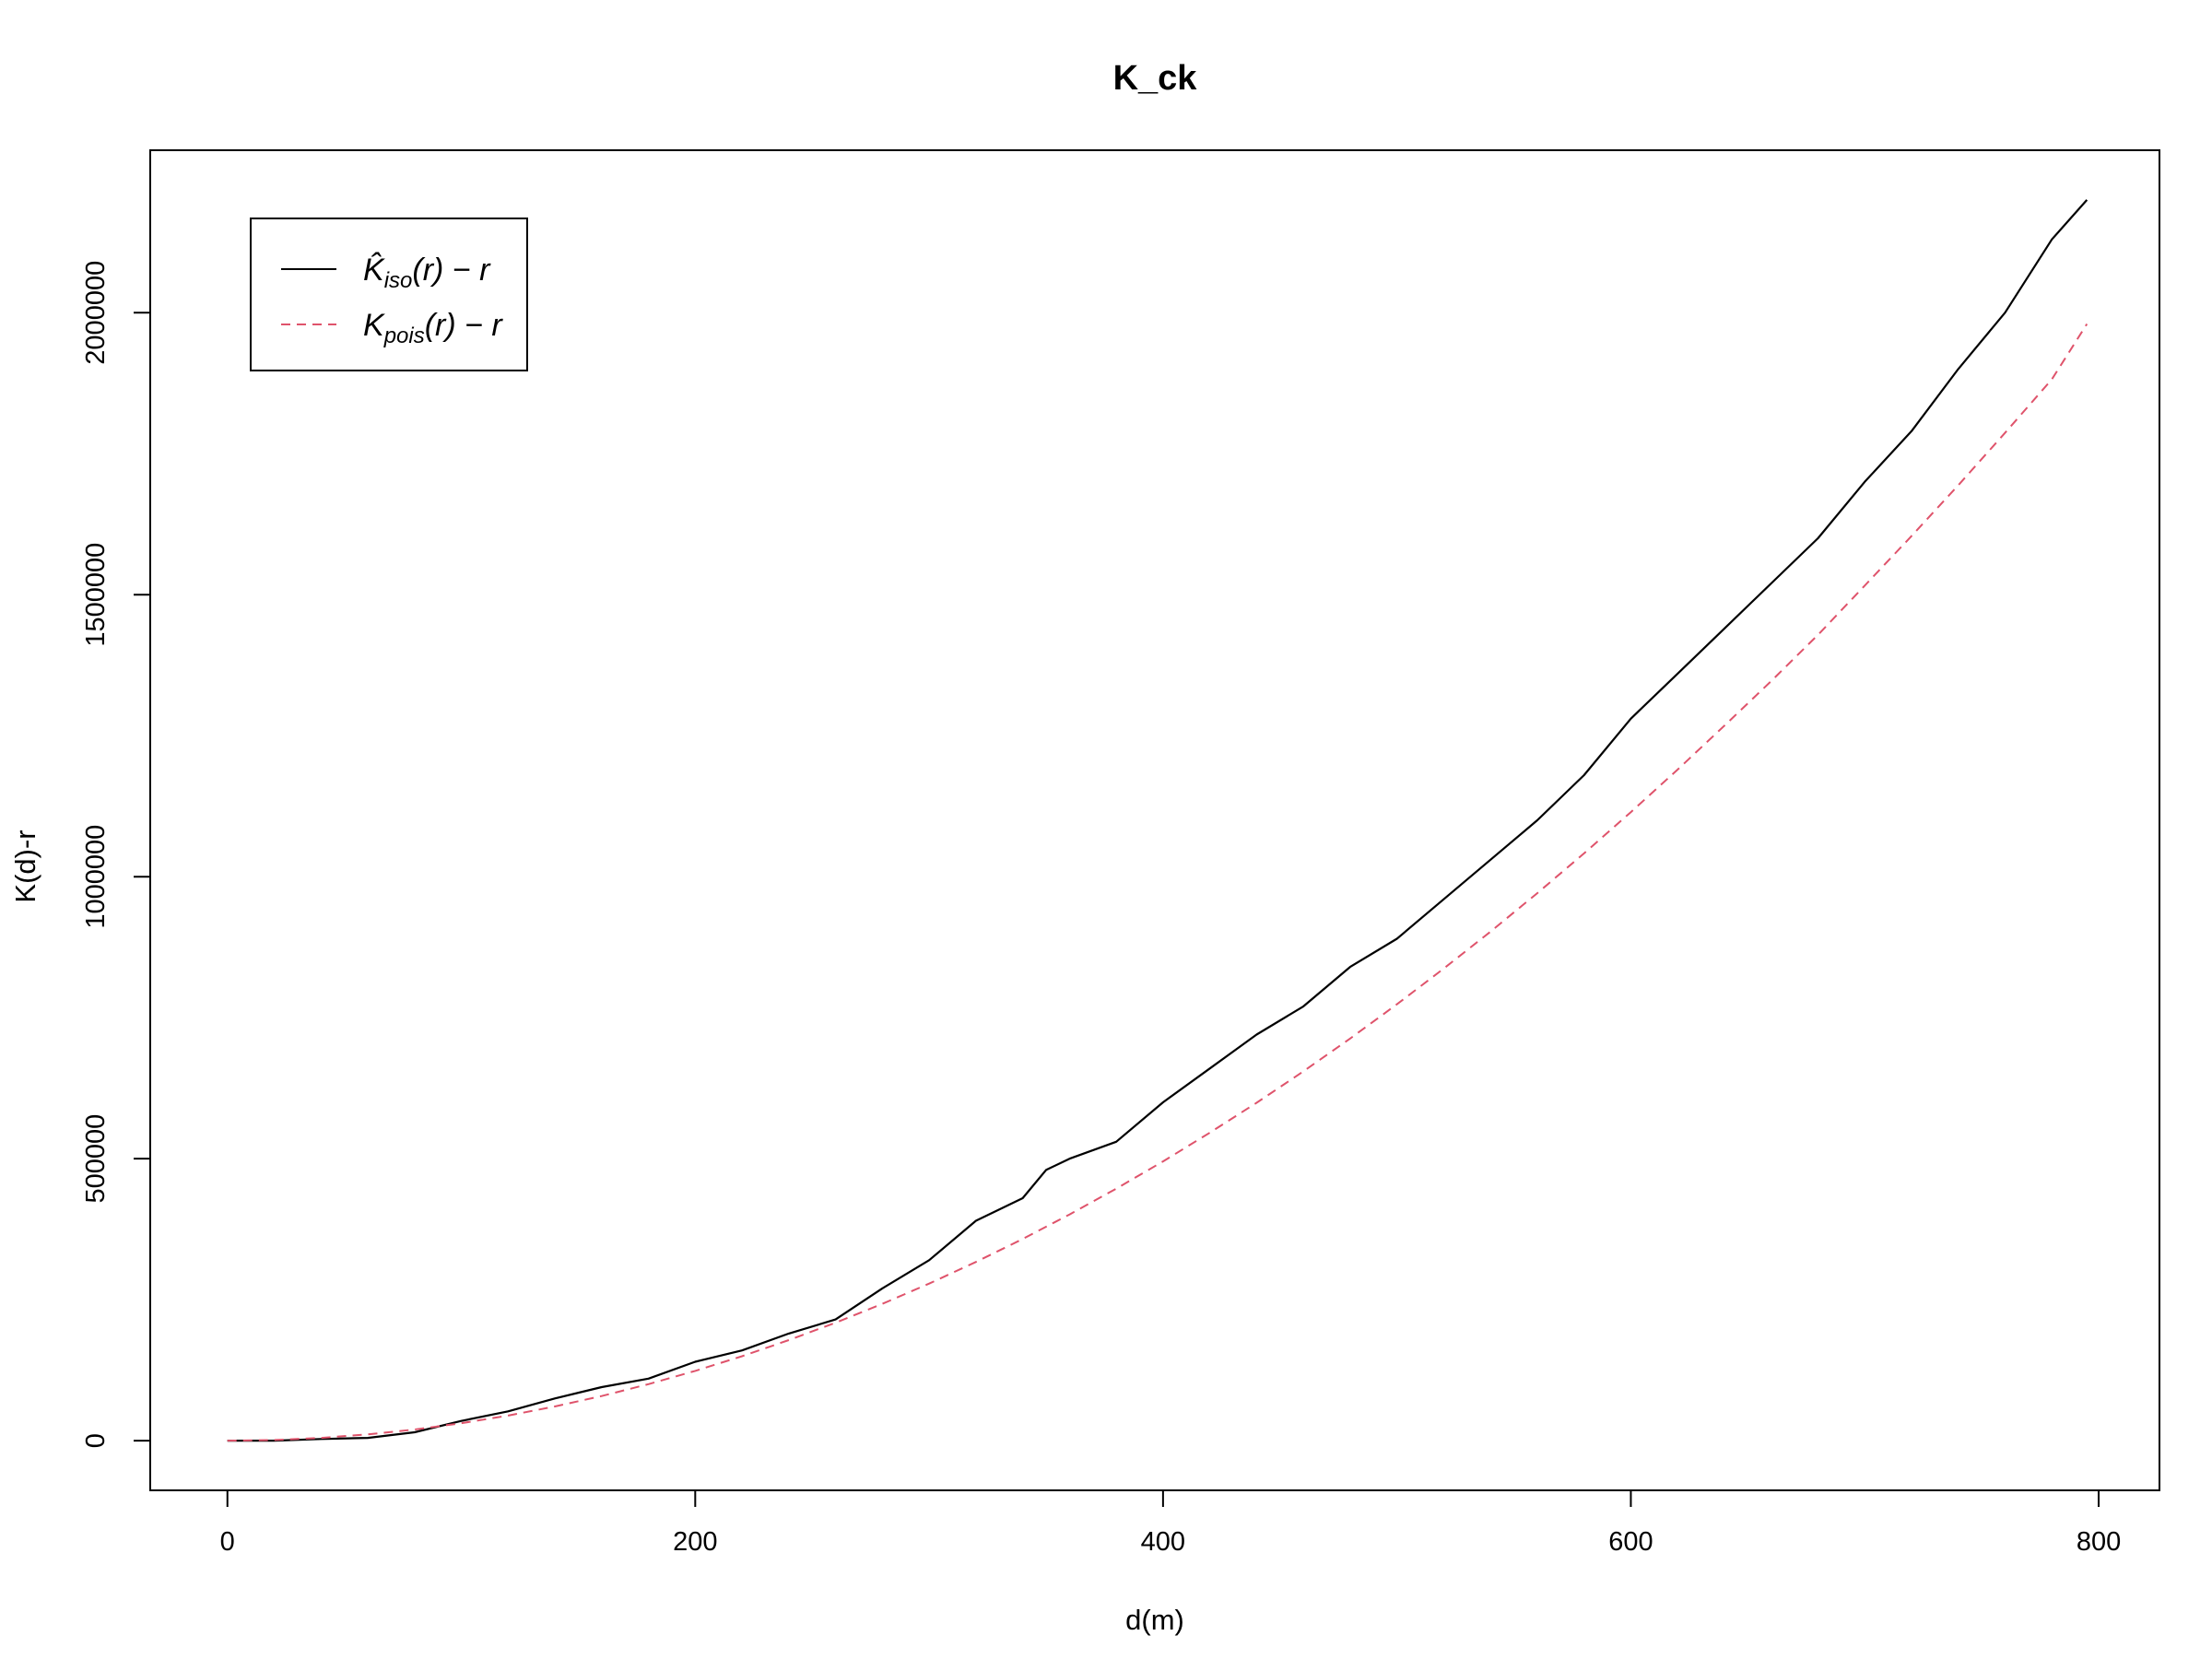 The width and height of the screenshot is (2212, 1659). What do you see at coordinates (96, 1159) in the screenshot?
I see `y-tick-label: 500000` at bounding box center [96, 1159].